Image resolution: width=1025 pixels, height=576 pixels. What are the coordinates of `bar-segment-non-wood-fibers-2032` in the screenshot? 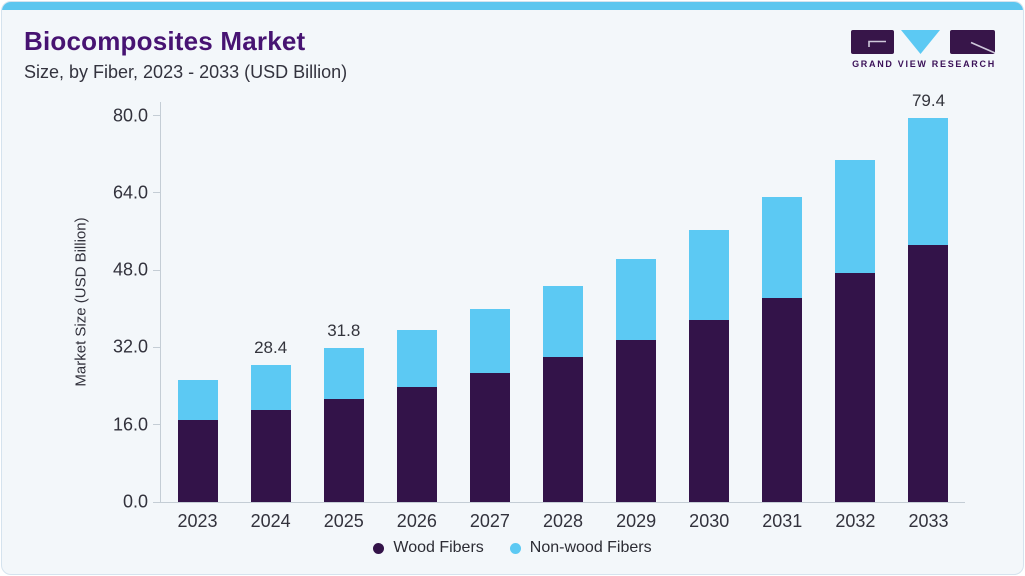 It's located at (855, 216).